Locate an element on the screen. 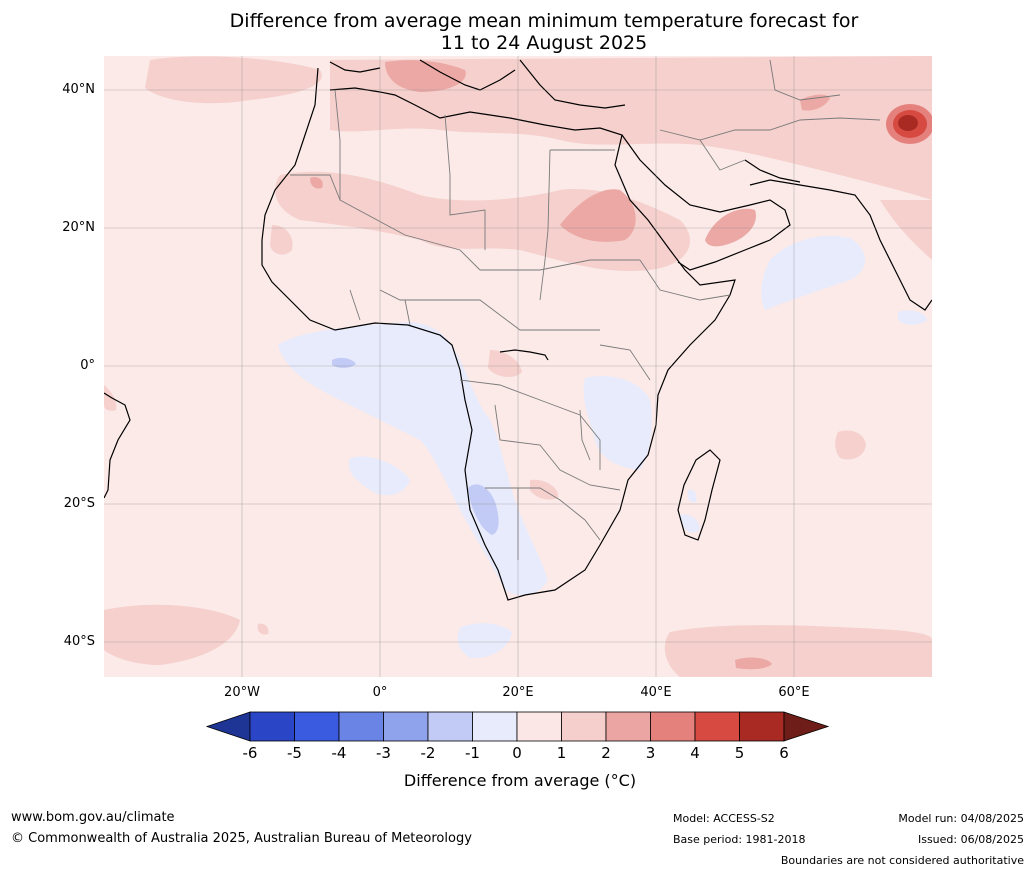 This screenshot has width=1035, height=873. lon-label-60e: 60°E is located at coordinates (794, 692).